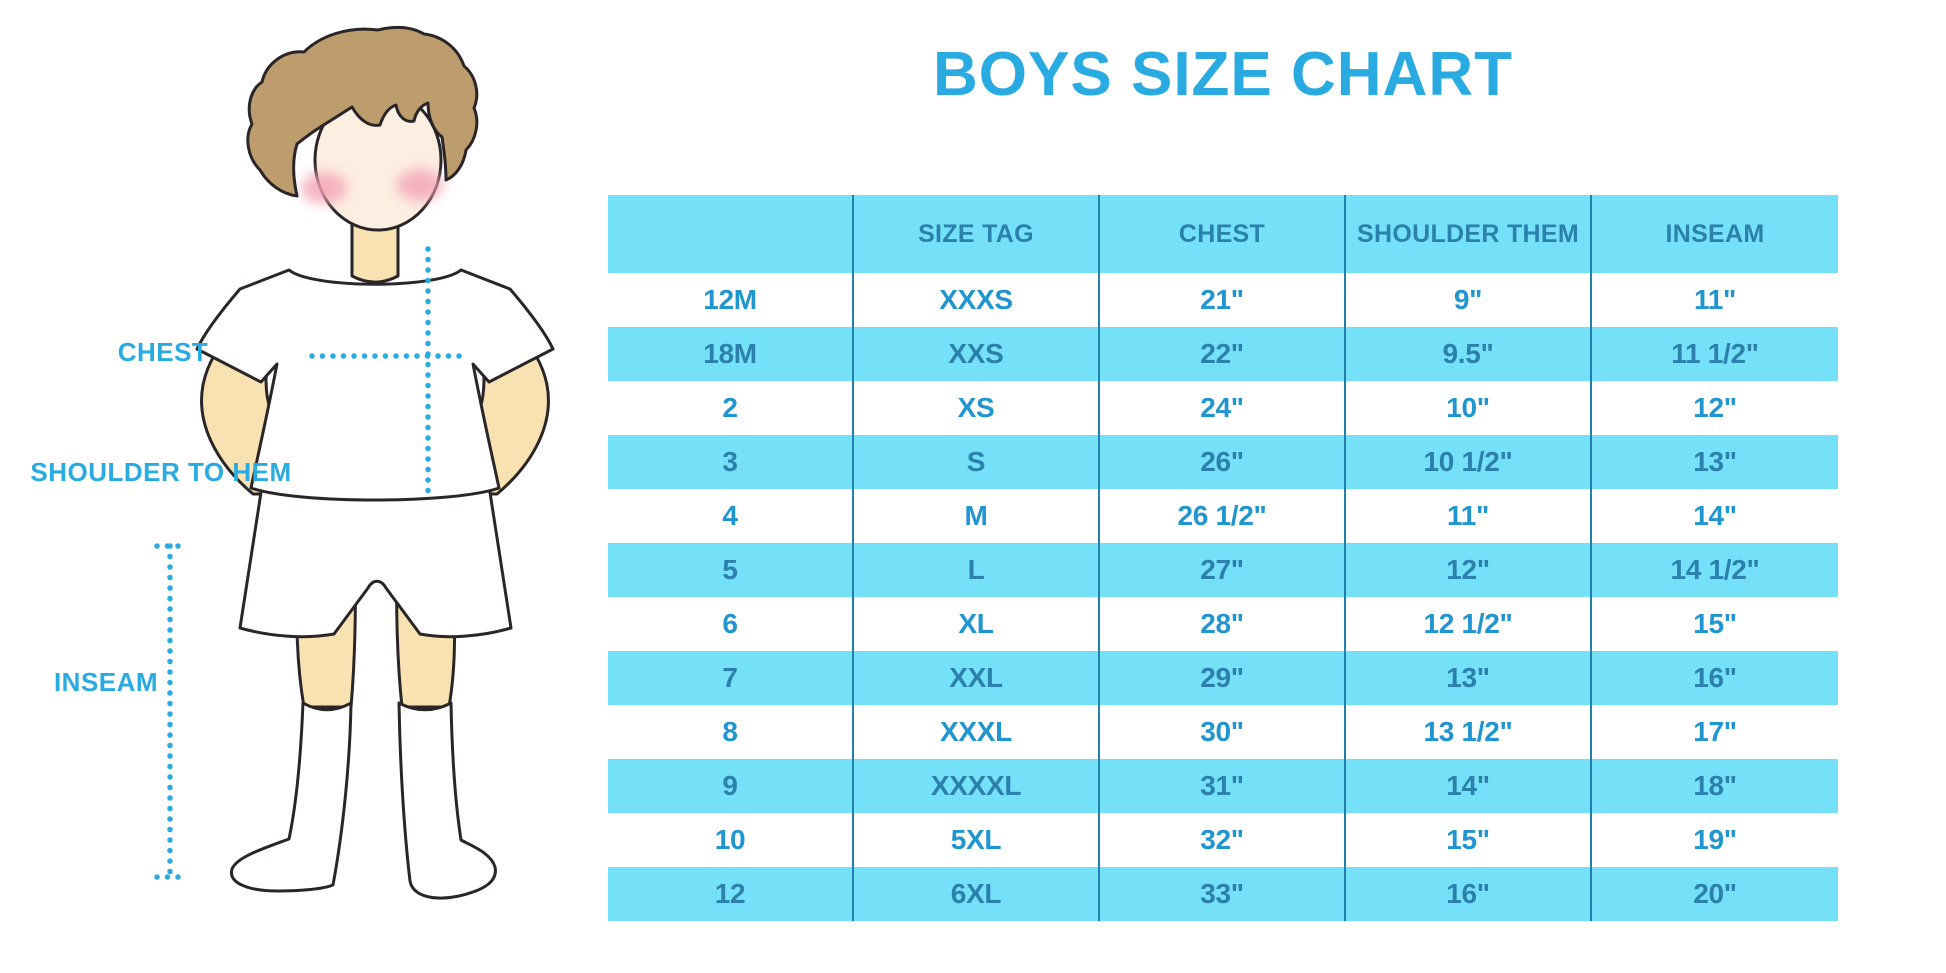 The width and height of the screenshot is (1946, 973). I want to click on cell-size-tag: L, so click(977, 570).